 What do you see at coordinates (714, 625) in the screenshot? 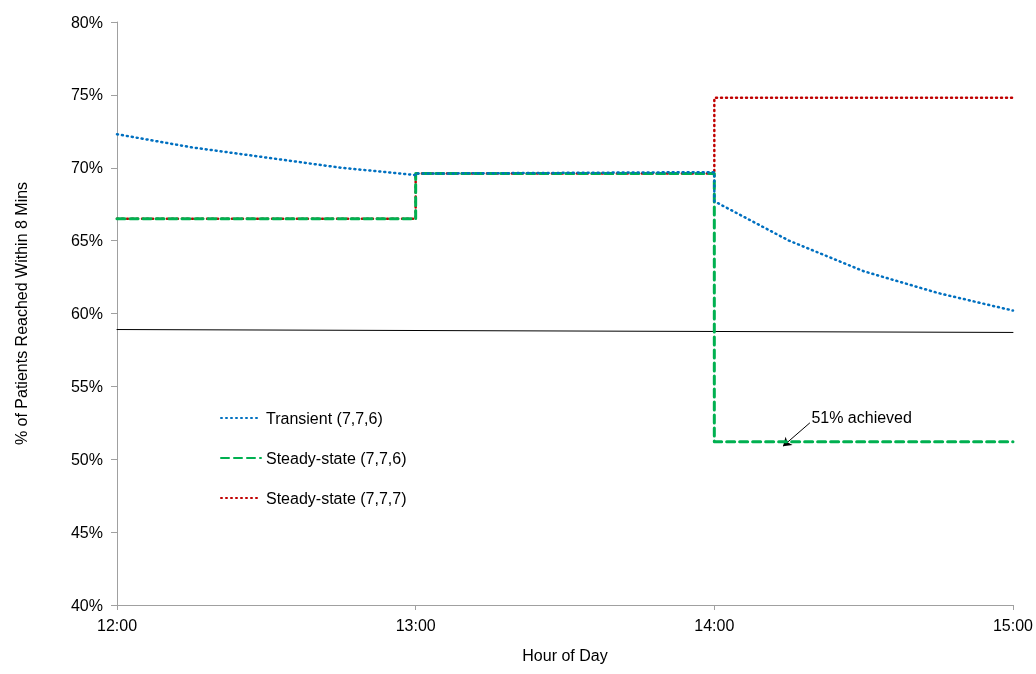
I see `x-tick-label: 14:00` at bounding box center [714, 625].